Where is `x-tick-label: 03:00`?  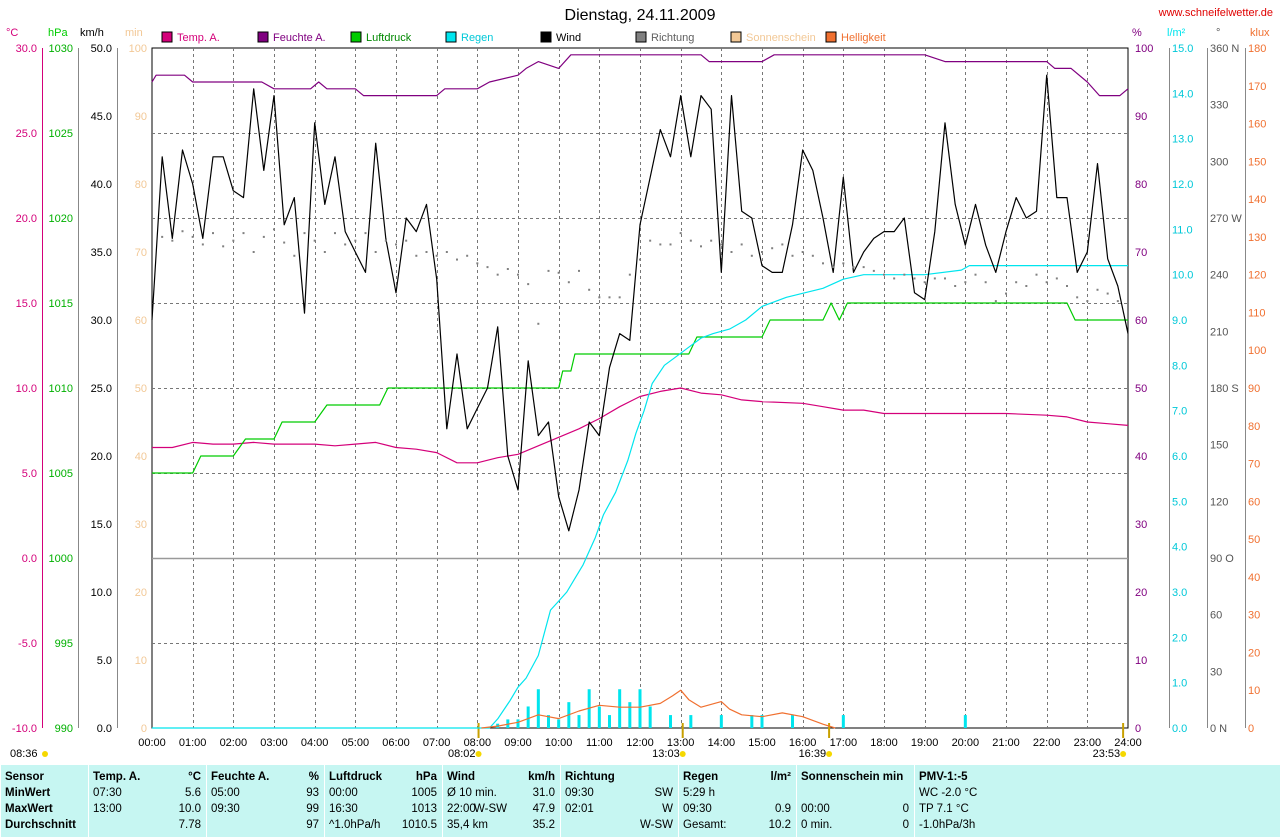 x-tick-label: 03:00 is located at coordinates (274, 743).